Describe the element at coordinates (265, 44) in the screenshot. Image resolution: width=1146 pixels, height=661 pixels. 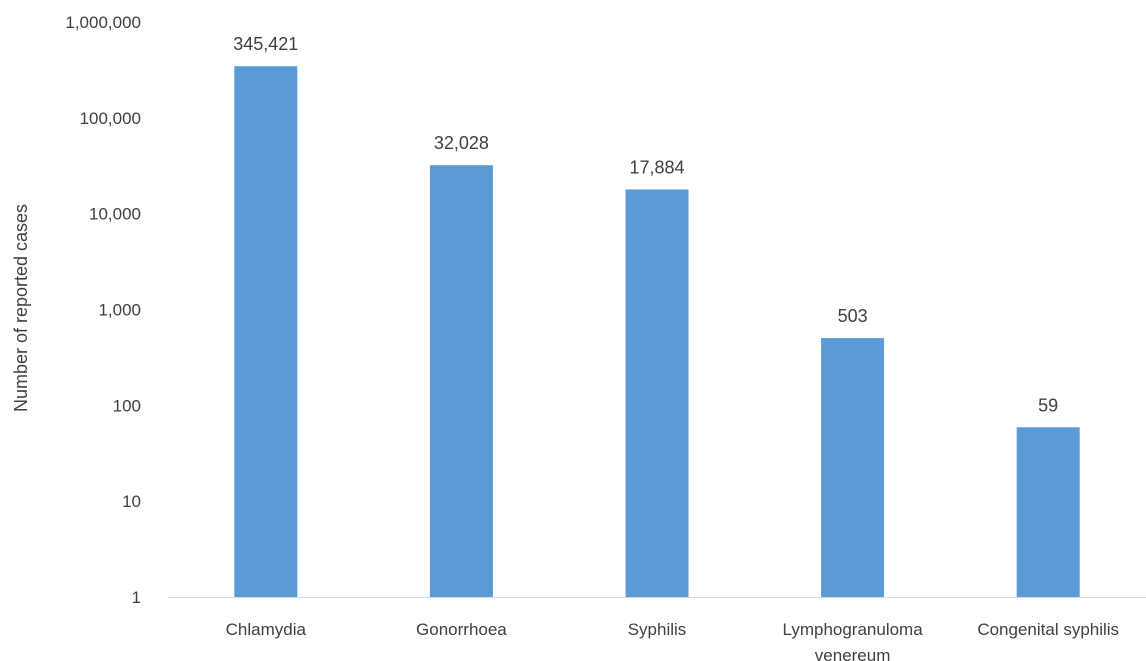
I see `data-label: 345,421` at that location.